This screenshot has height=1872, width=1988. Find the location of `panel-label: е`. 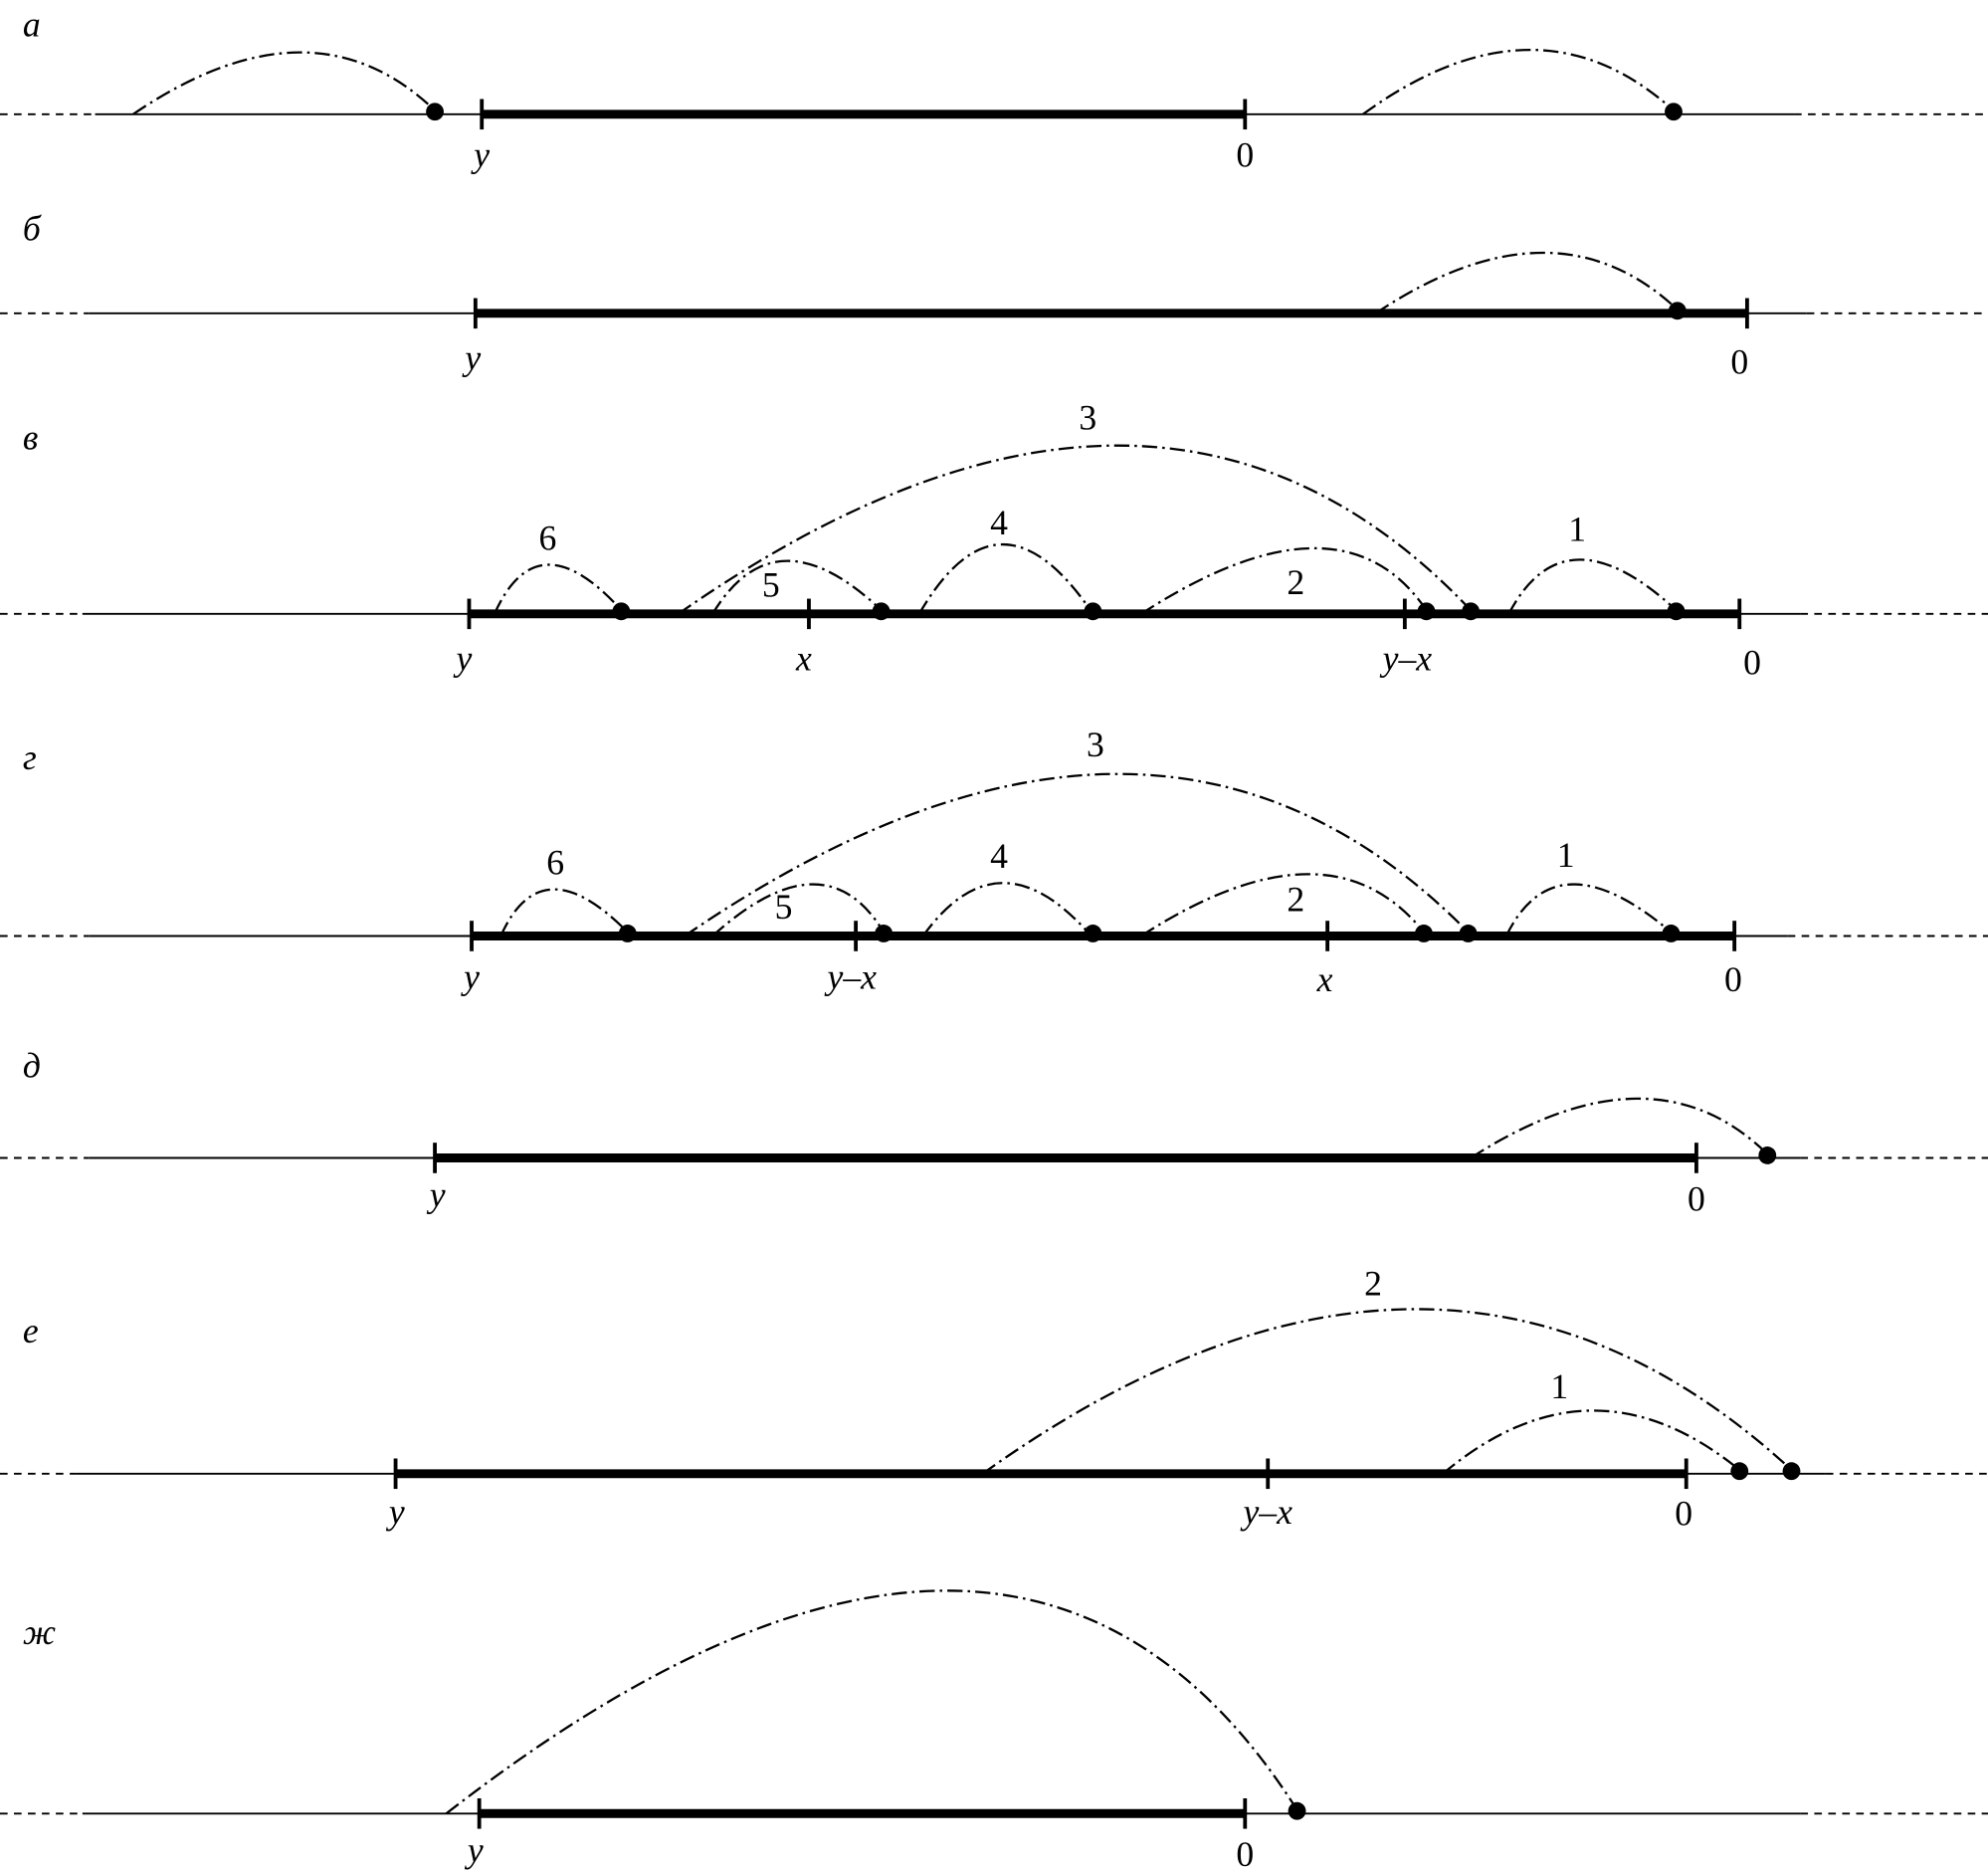

panel-label: е is located at coordinates (31, 1331).